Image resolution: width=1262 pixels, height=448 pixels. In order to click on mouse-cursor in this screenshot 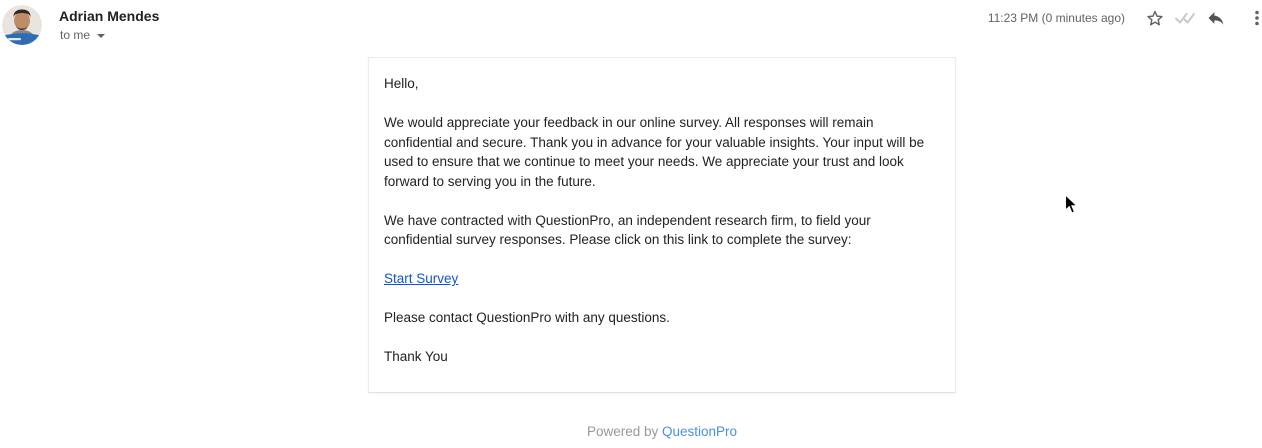, I will do `click(1071, 206)`.